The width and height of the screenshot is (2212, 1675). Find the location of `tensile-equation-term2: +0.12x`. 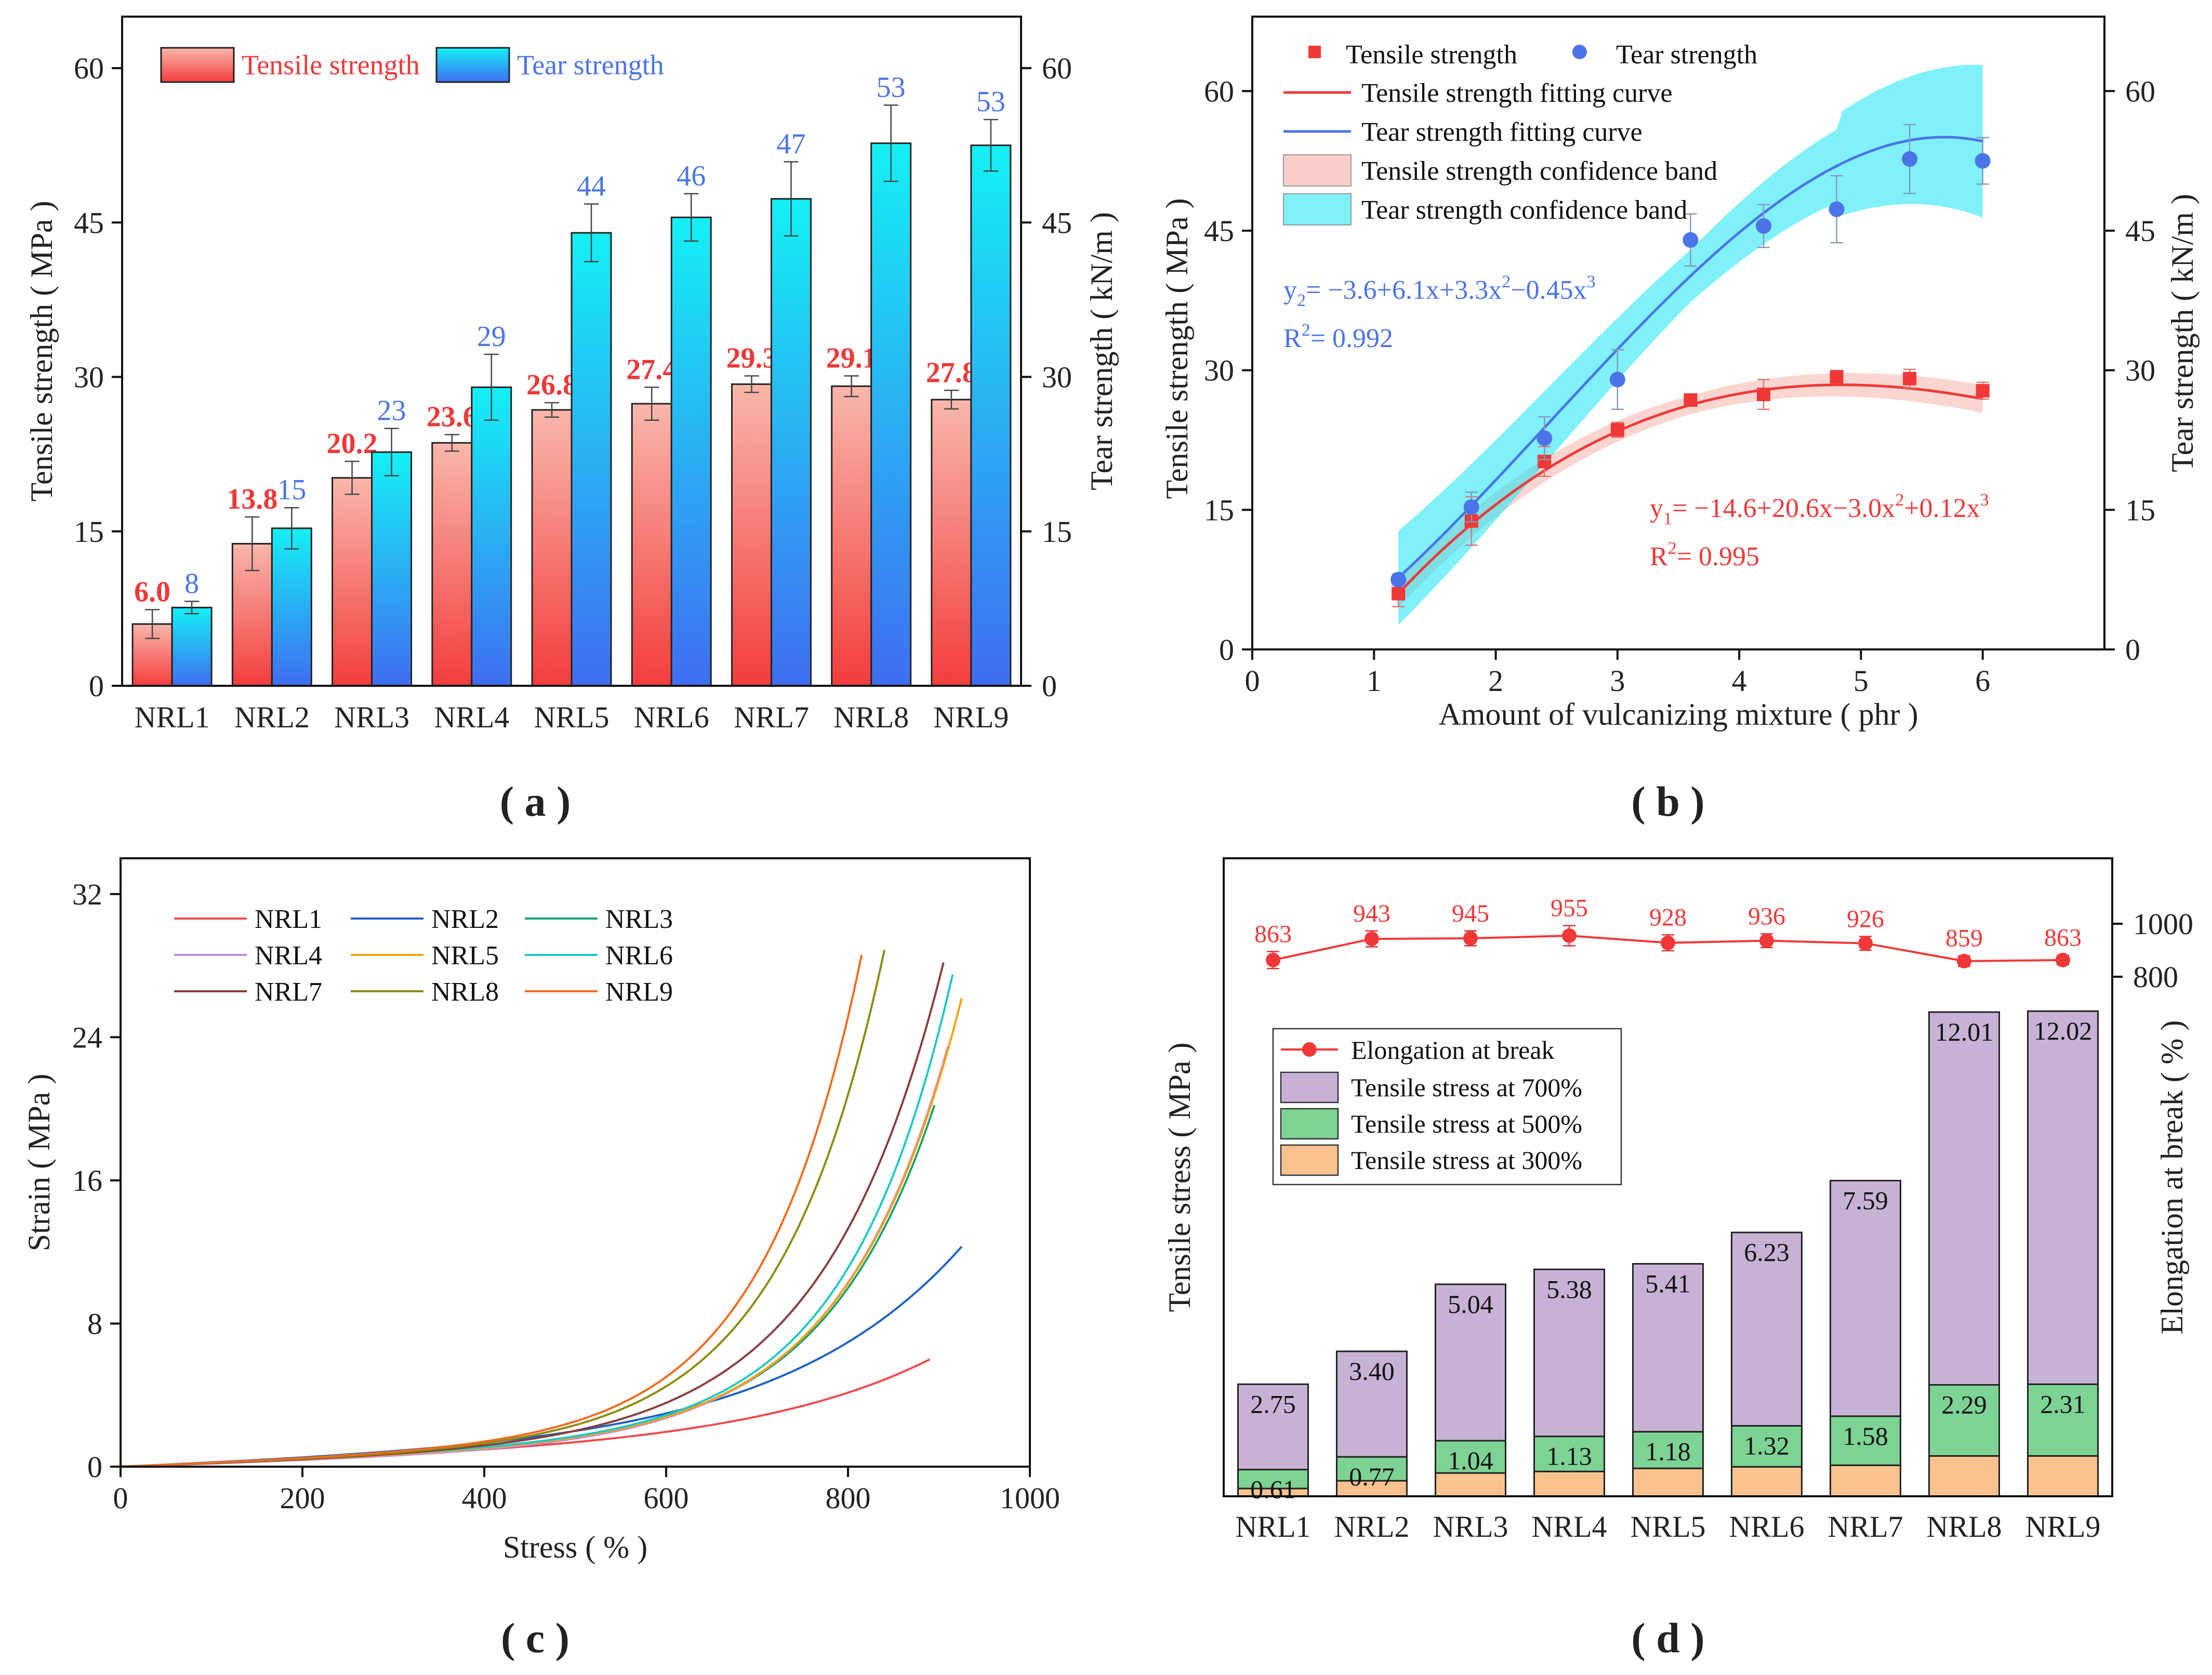

tensile-equation-term2: +0.12x is located at coordinates (1942, 508).